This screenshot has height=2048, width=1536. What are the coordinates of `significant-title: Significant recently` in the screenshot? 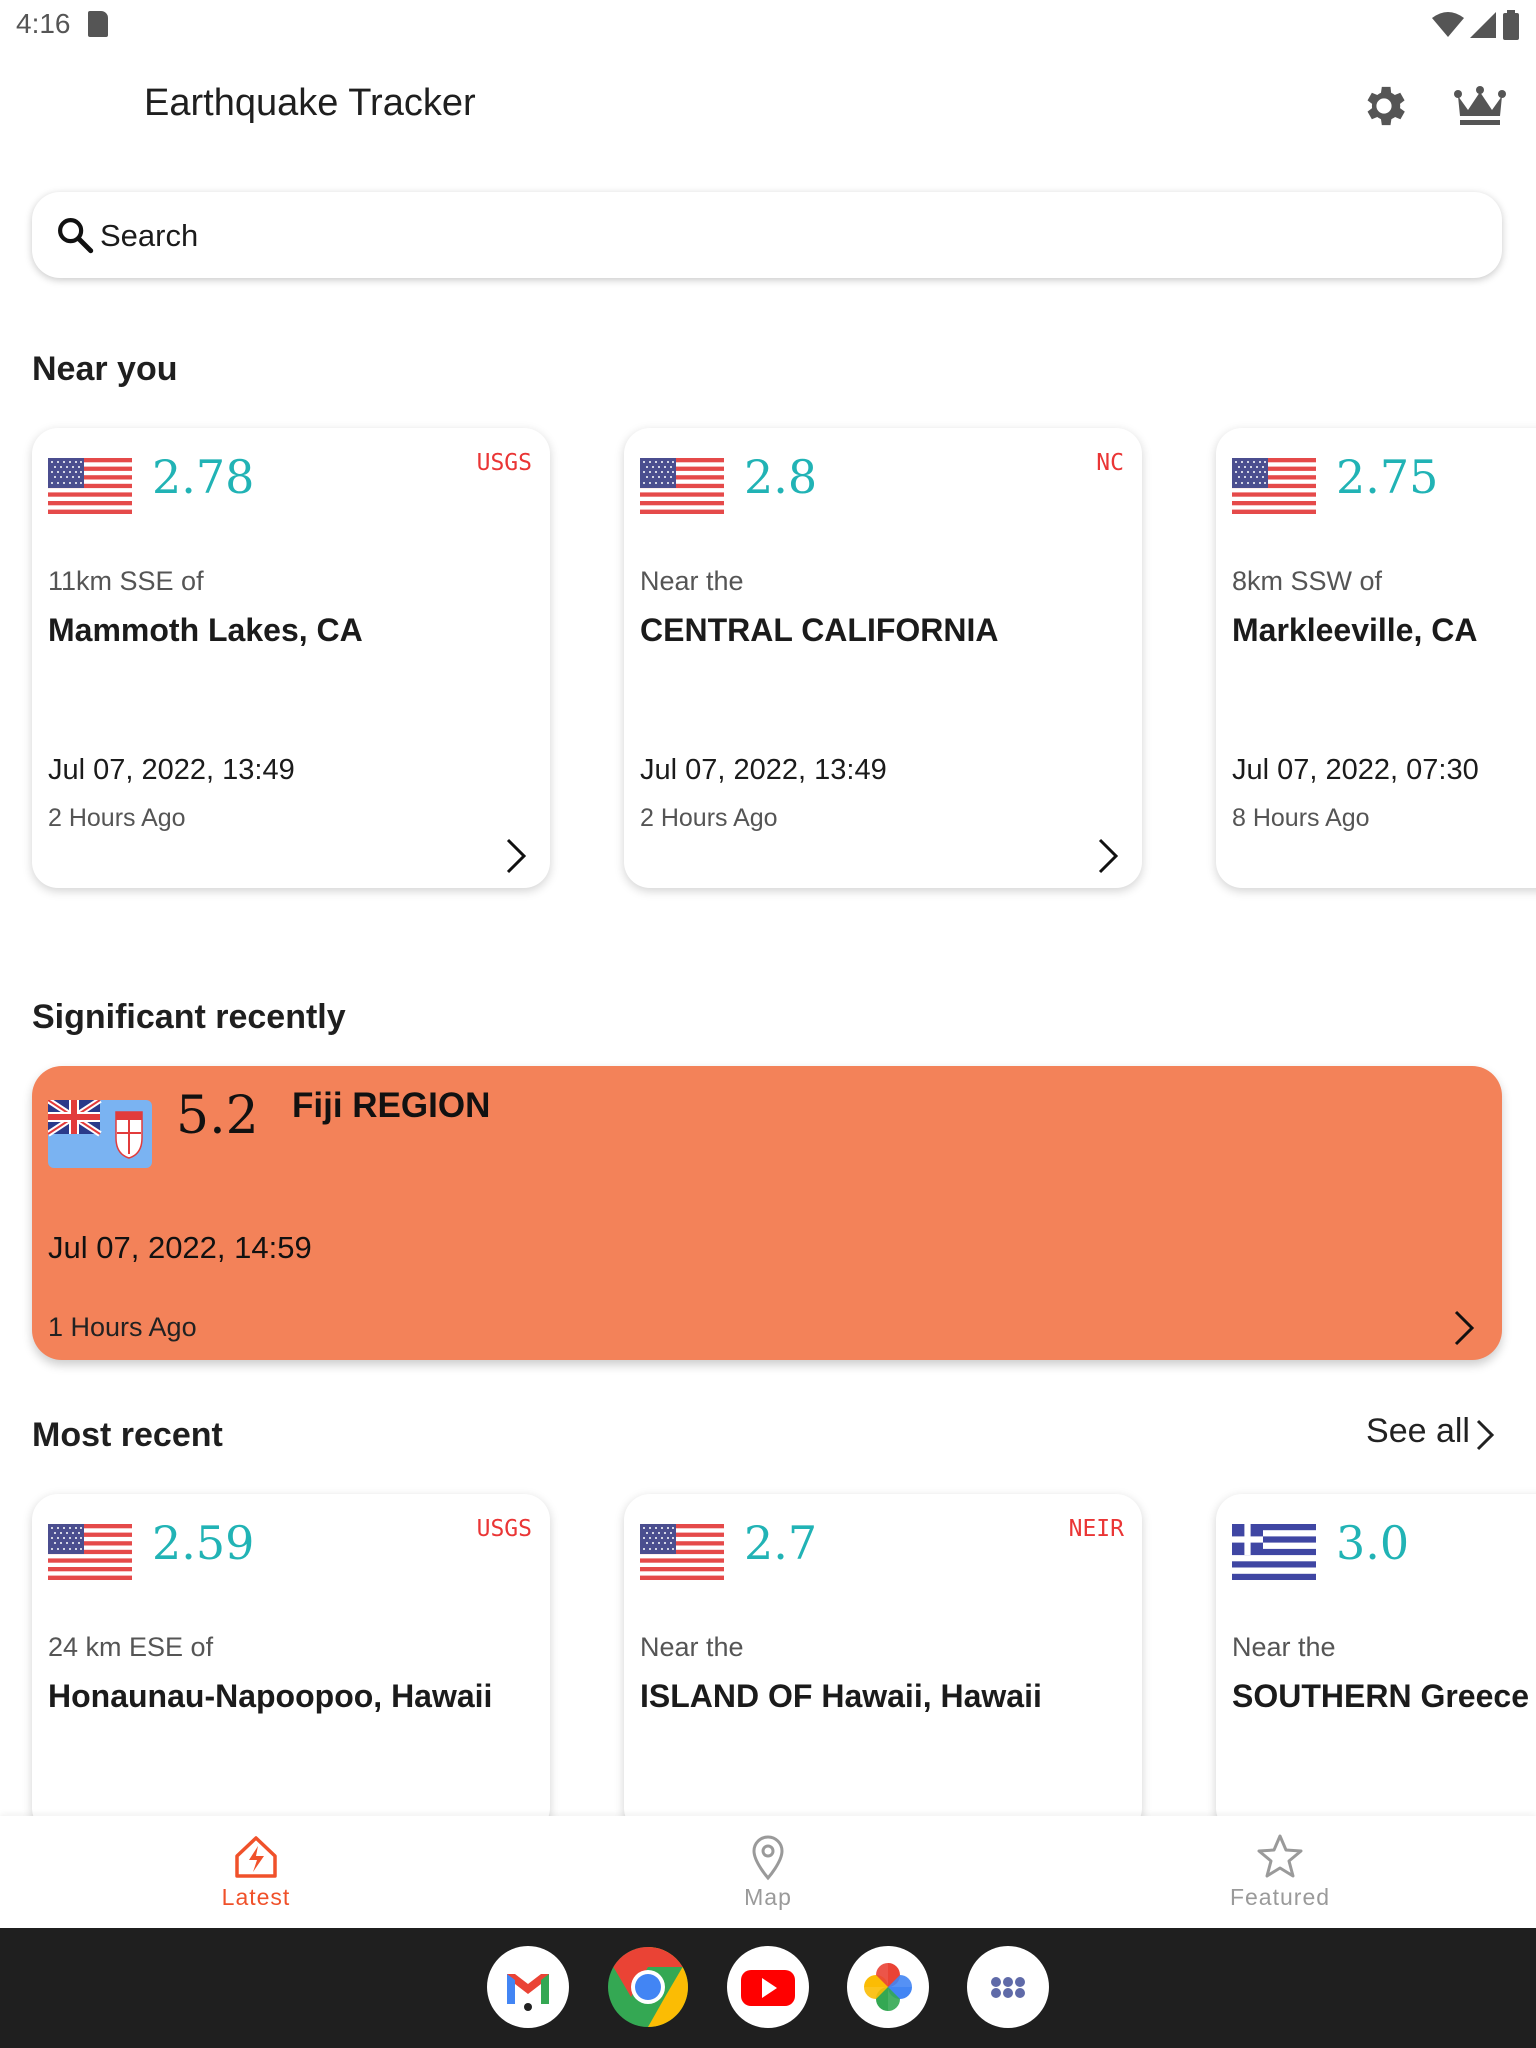 It's located at (189, 1017).